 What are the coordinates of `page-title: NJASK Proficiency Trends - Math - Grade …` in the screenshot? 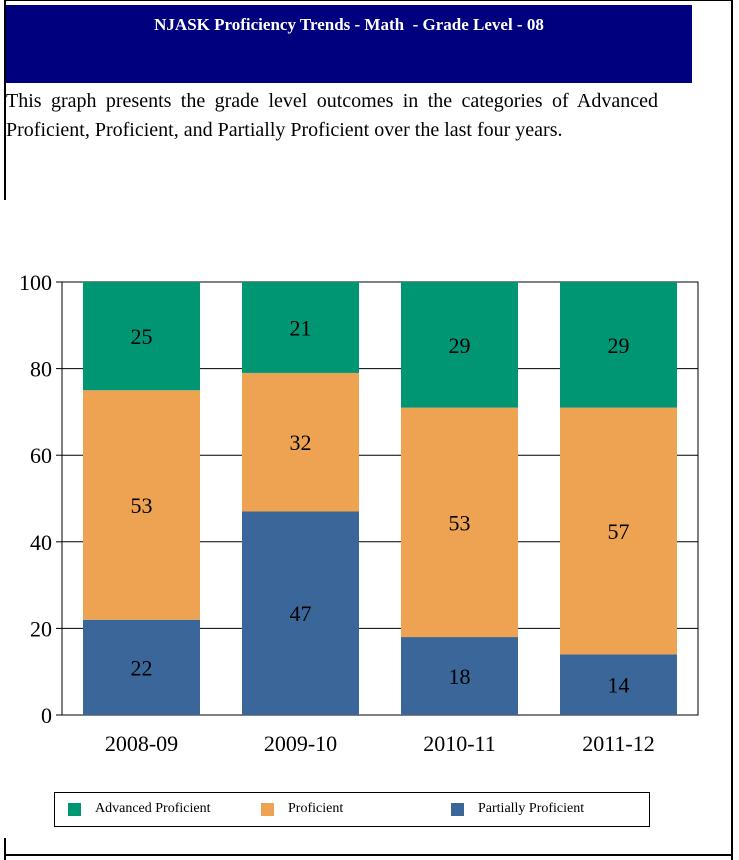 It's located at (349, 24).